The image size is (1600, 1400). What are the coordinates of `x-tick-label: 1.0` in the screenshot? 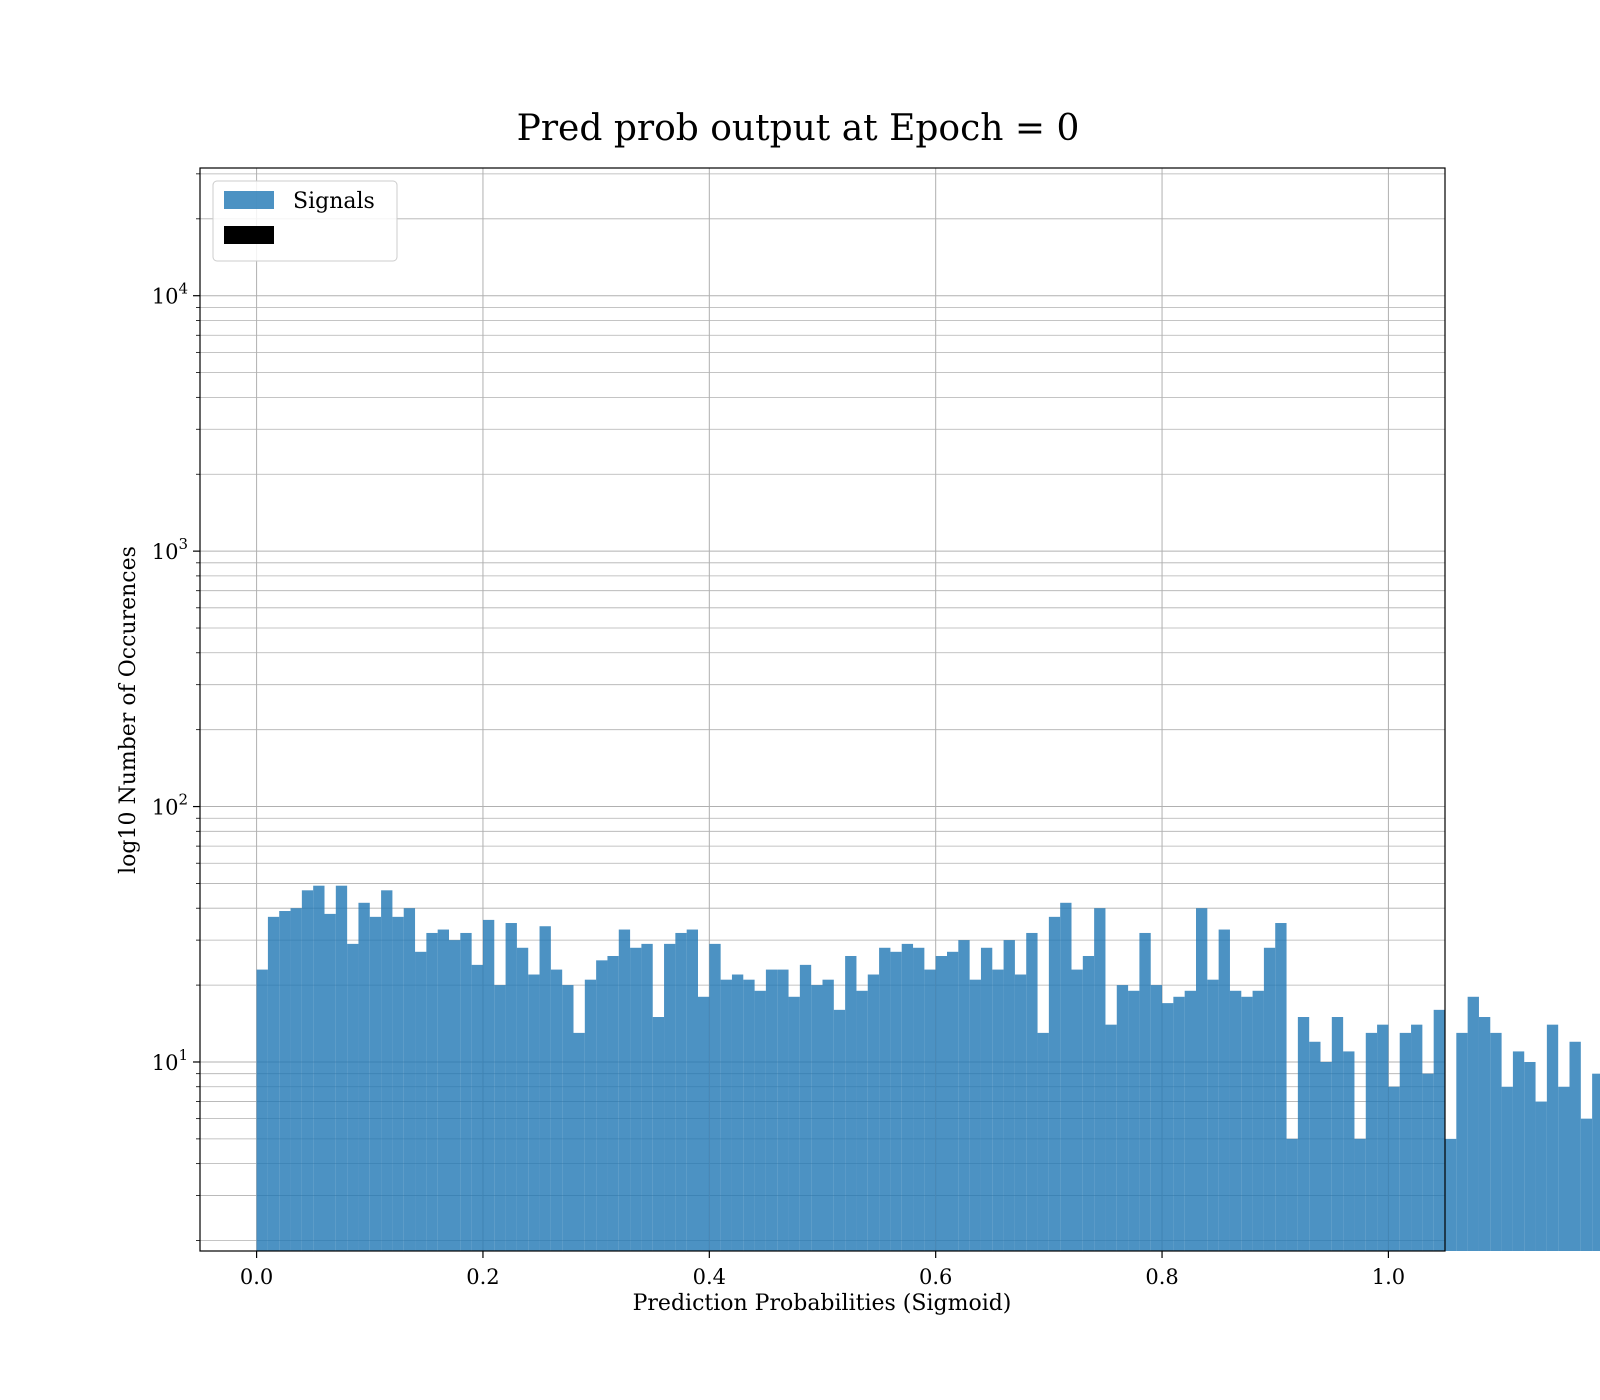 It's located at (1388, 1277).